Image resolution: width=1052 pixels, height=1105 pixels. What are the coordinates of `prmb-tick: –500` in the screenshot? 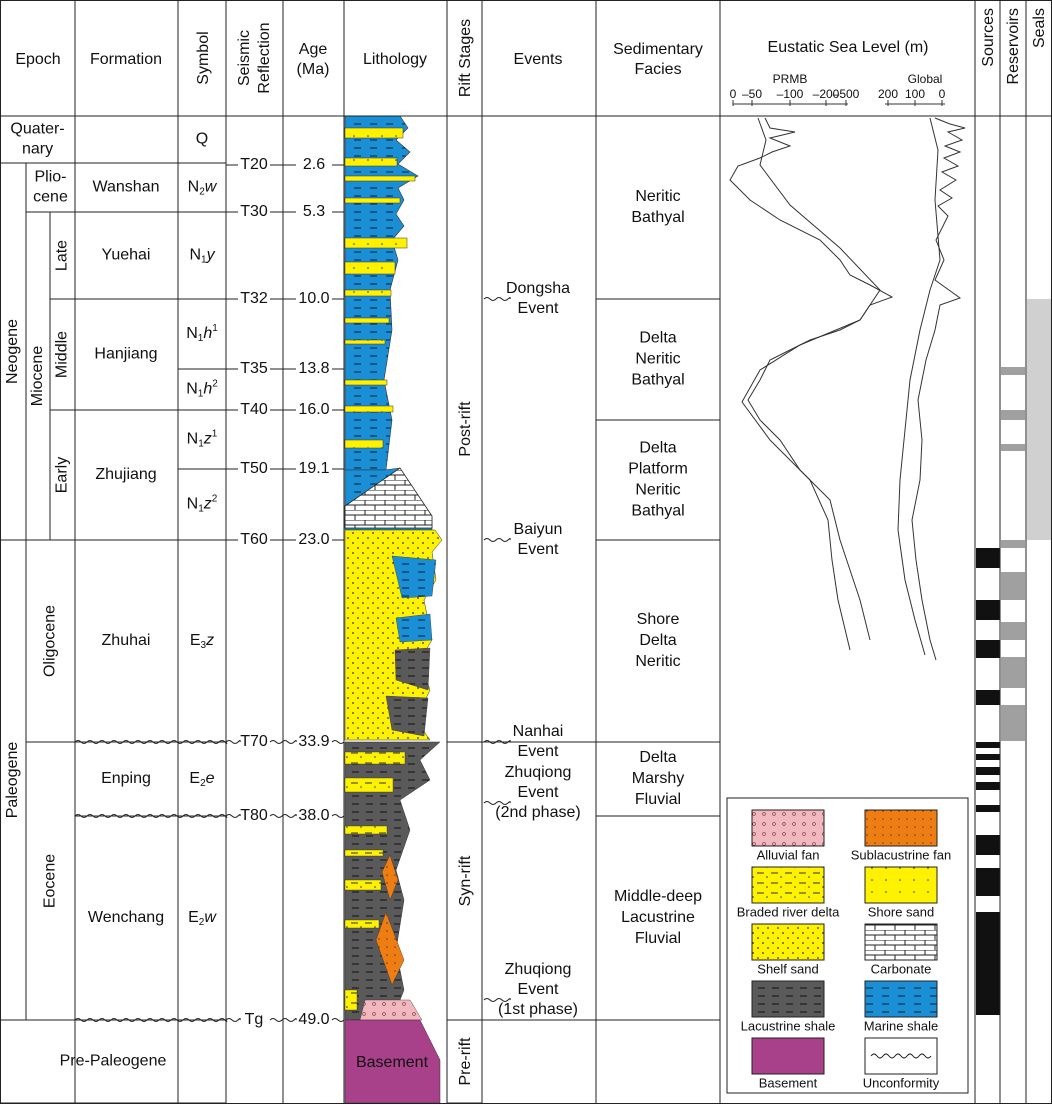 It's located at (846, 94).